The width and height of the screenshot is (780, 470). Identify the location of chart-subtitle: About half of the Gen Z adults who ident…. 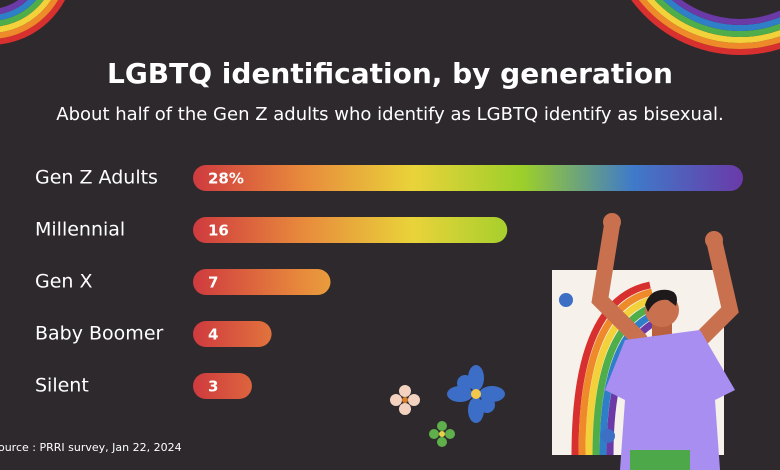
(389, 114).